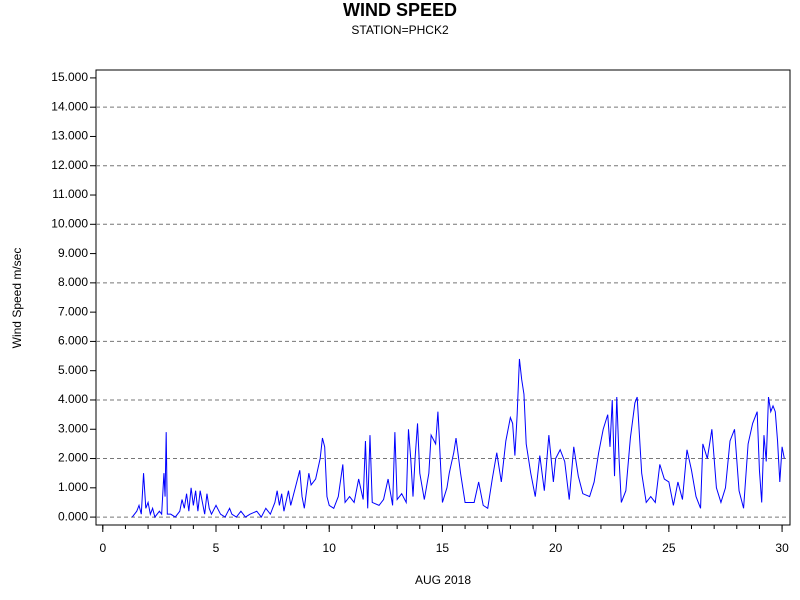 Image resolution: width=800 pixels, height=600 pixels. Describe the element at coordinates (782, 548) in the screenshot. I see `x-tick-label: 30` at that location.